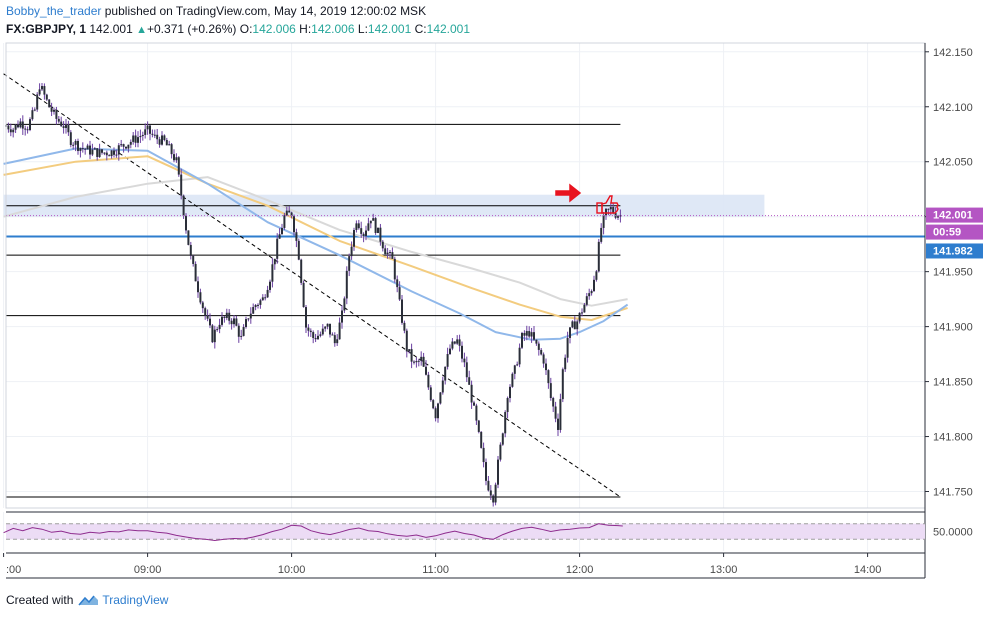 The image size is (988, 618). I want to click on price-tag-box, so click(954, 251).